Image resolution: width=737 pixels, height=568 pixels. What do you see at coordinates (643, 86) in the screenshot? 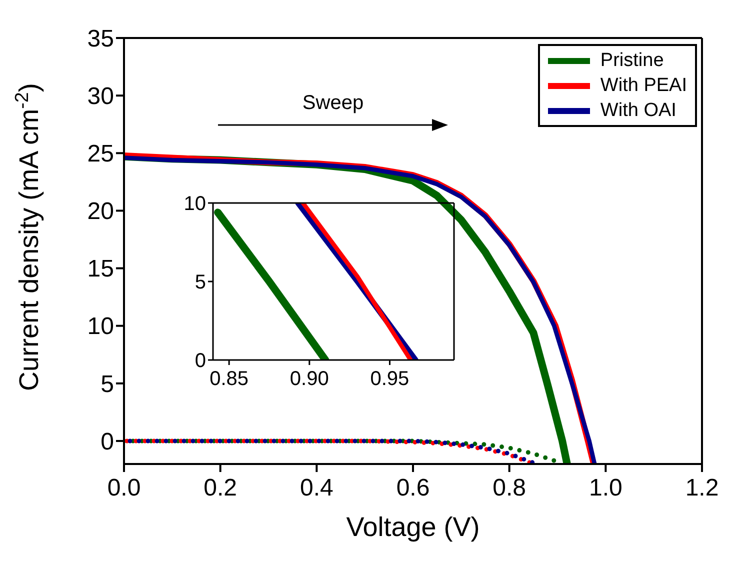
I see `legend-label: With PEAI` at bounding box center [643, 86].